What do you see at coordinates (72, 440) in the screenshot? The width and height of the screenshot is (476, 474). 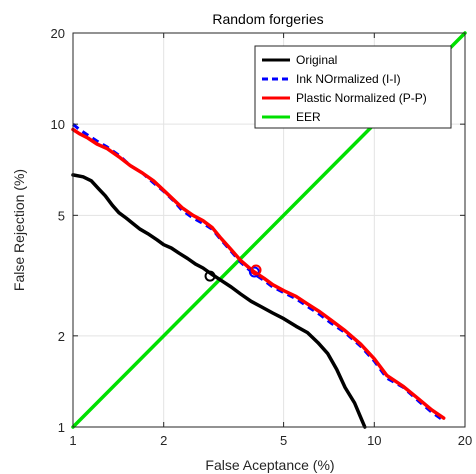 I see `x-tick-label: 1` at bounding box center [72, 440].